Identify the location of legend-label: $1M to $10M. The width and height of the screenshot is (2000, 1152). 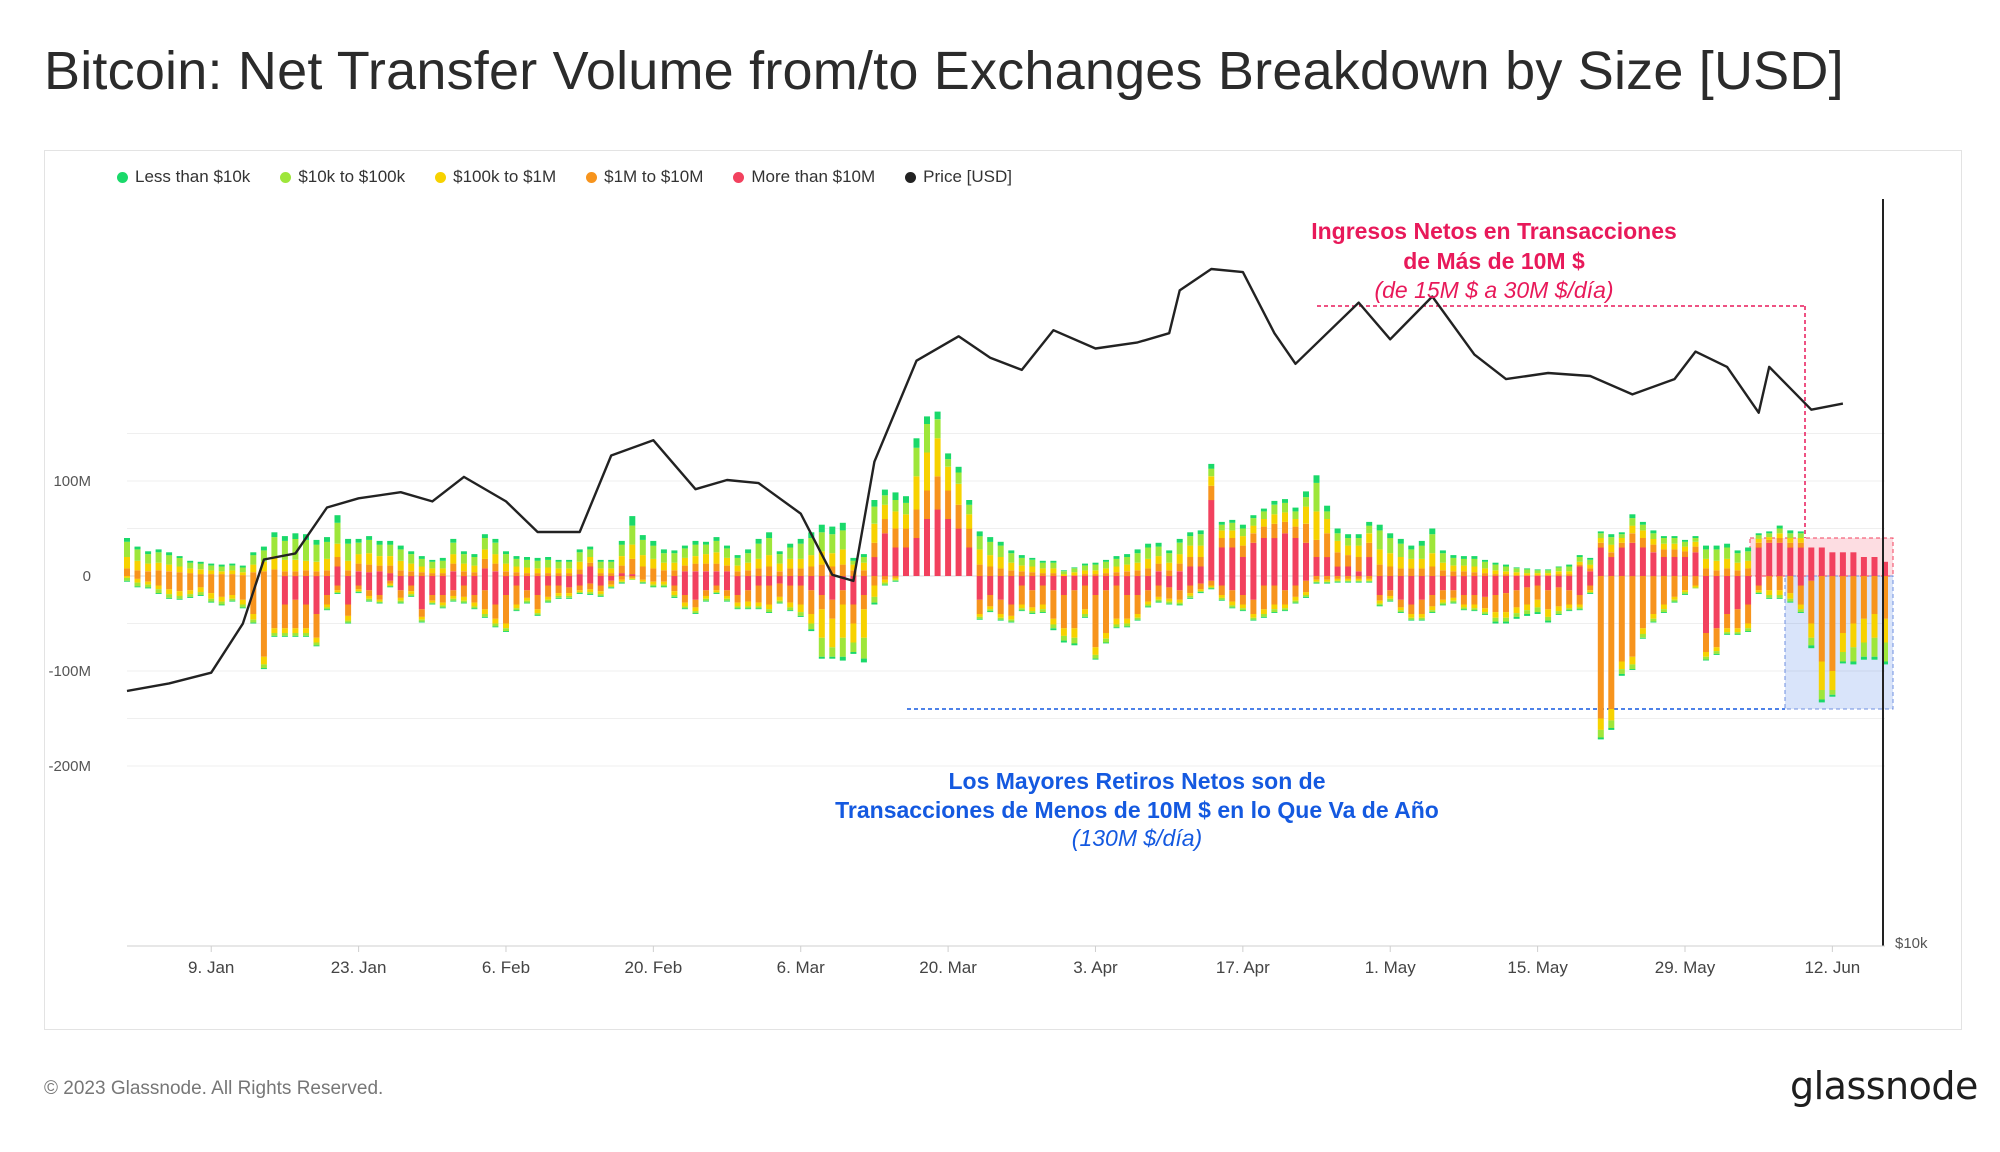
(654, 176).